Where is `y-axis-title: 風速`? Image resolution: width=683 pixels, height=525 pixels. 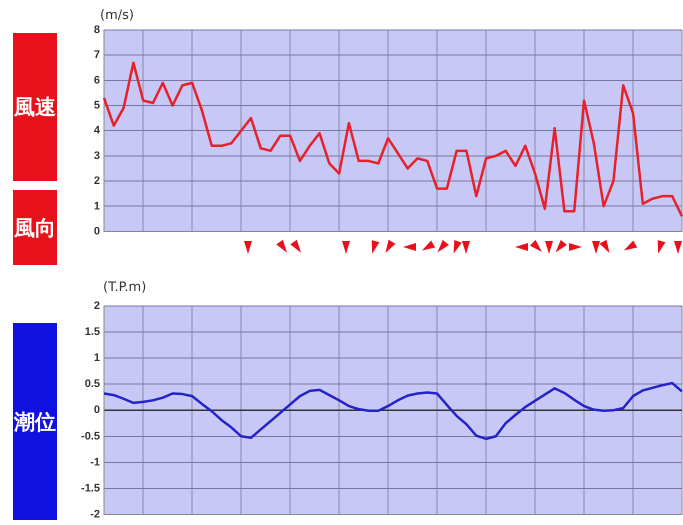
y-axis-title: 風速 is located at coordinates (35, 107).